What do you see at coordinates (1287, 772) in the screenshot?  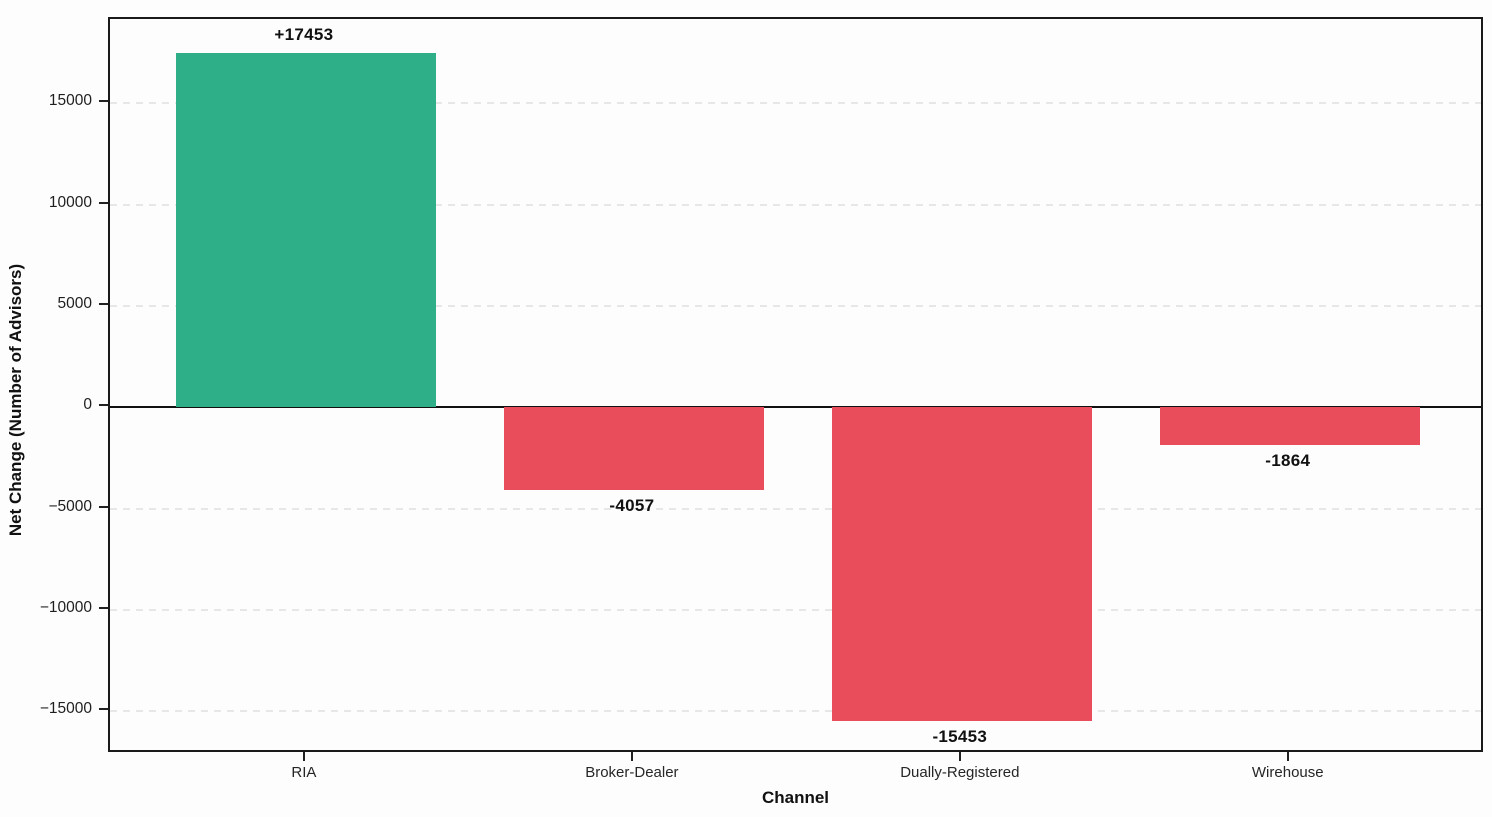 I see `x-tick-label: Wirehouse` at bounding box center [1287, 772].